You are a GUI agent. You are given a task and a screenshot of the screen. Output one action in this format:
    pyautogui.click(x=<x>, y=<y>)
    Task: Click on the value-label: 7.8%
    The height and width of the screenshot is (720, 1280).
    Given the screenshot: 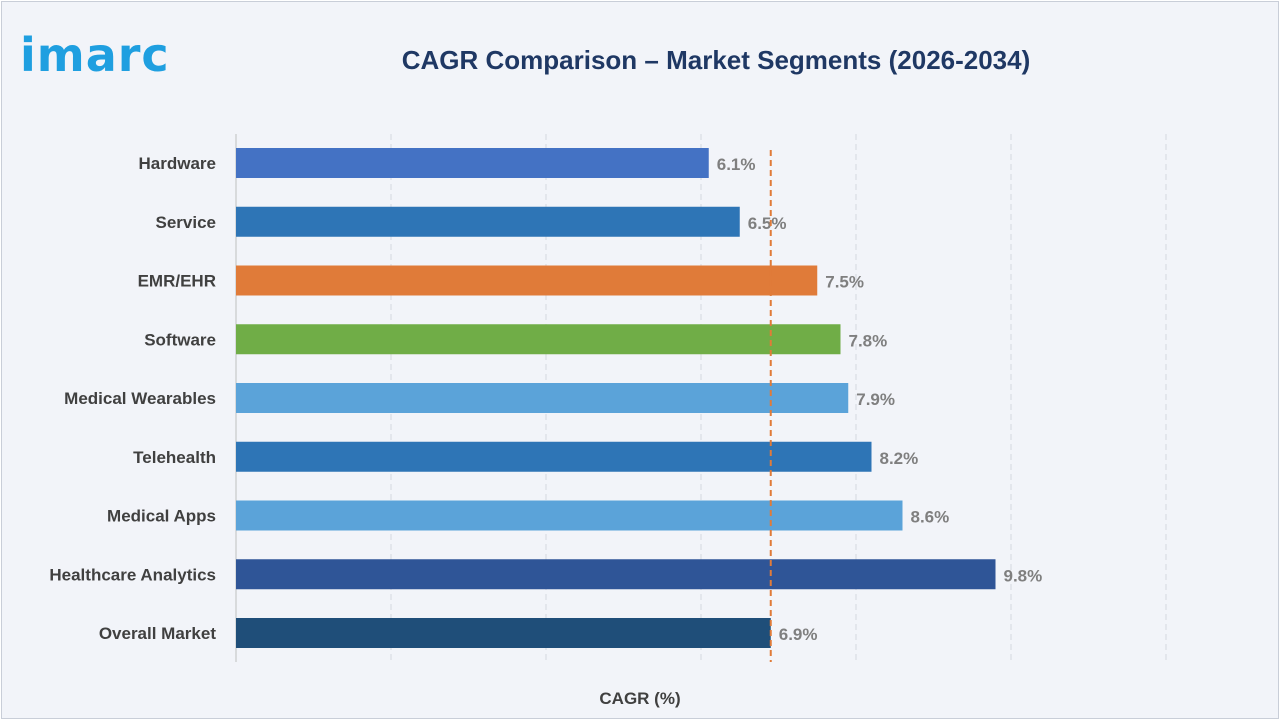 What is the action you would take?
    pyautogui.click(x=868, y=340)
    